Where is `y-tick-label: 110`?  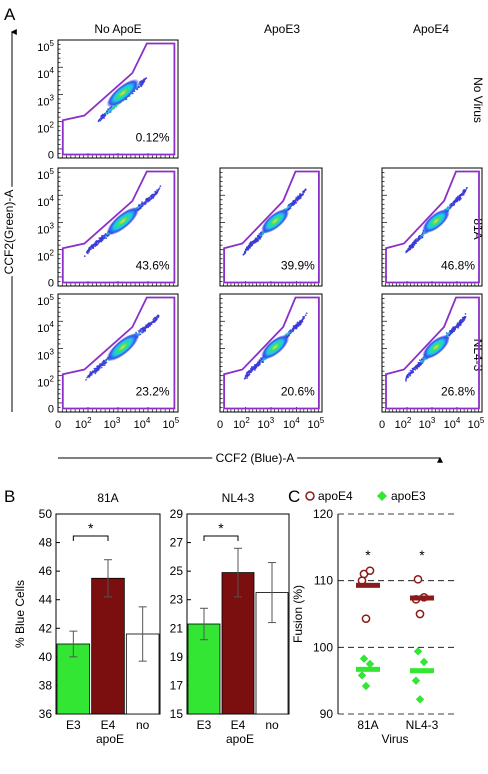 y-tick-label: 110 is located at coordinates (323, 581).